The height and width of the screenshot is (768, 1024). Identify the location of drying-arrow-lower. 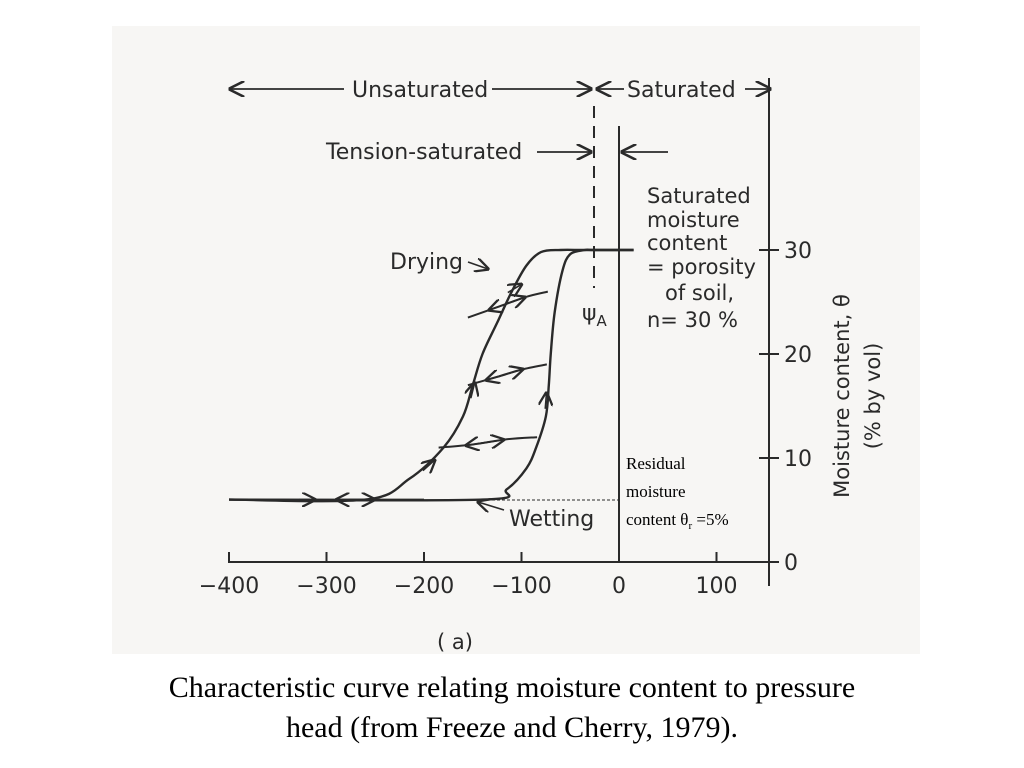
(429, 465).